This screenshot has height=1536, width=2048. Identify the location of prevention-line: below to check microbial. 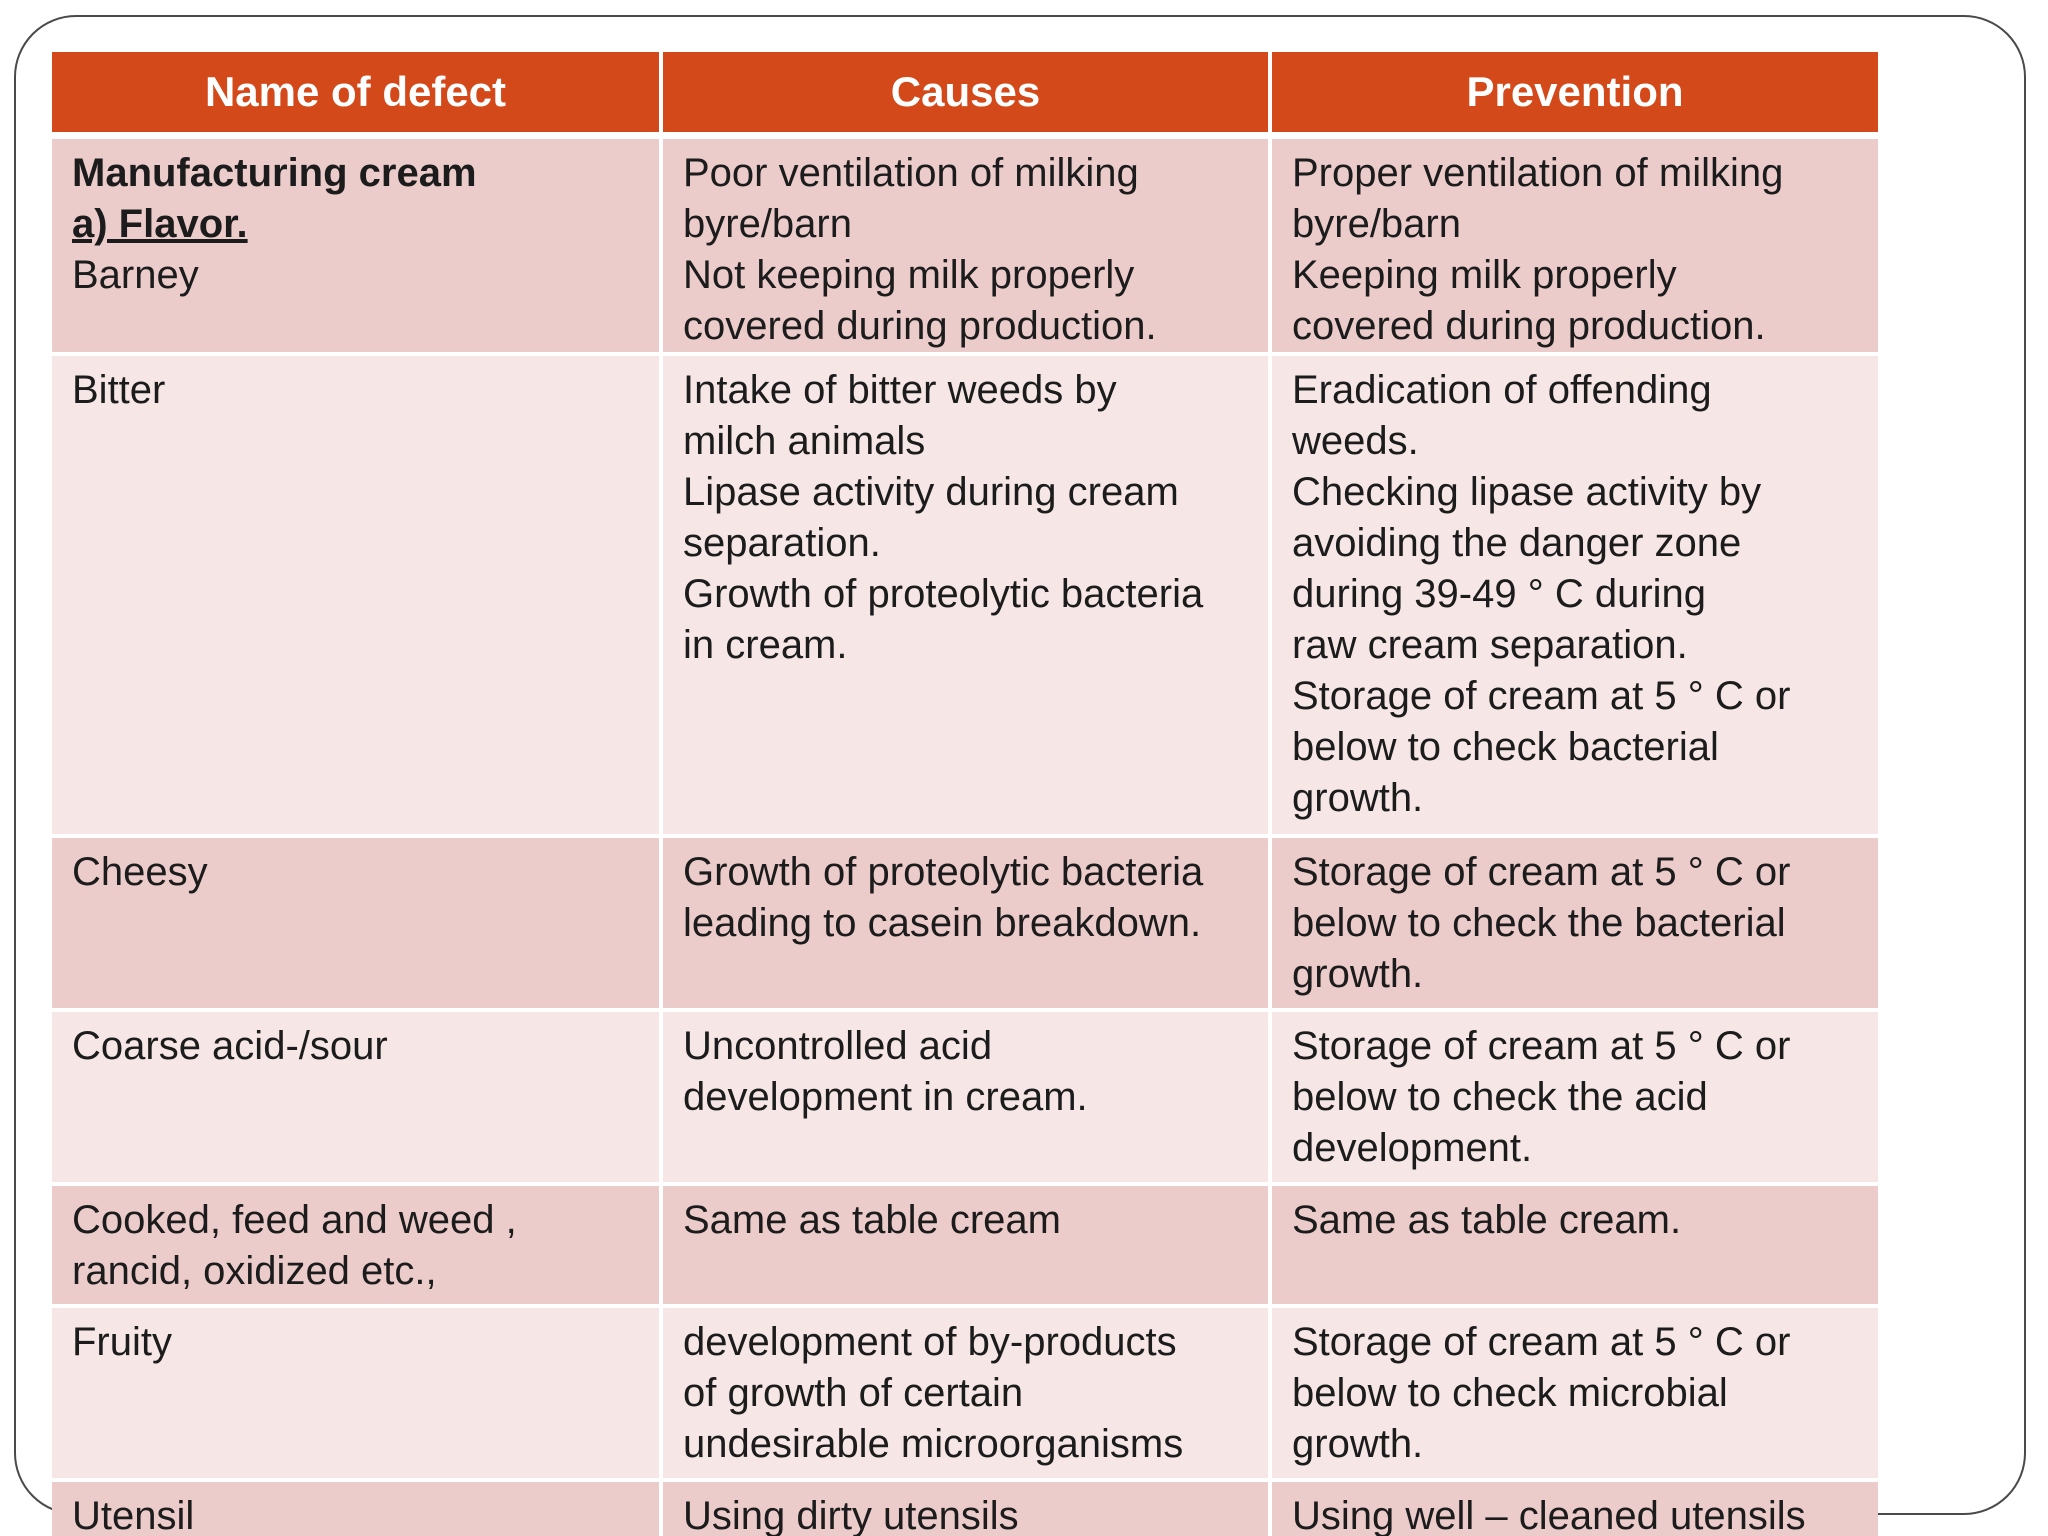
(1510, 1393).